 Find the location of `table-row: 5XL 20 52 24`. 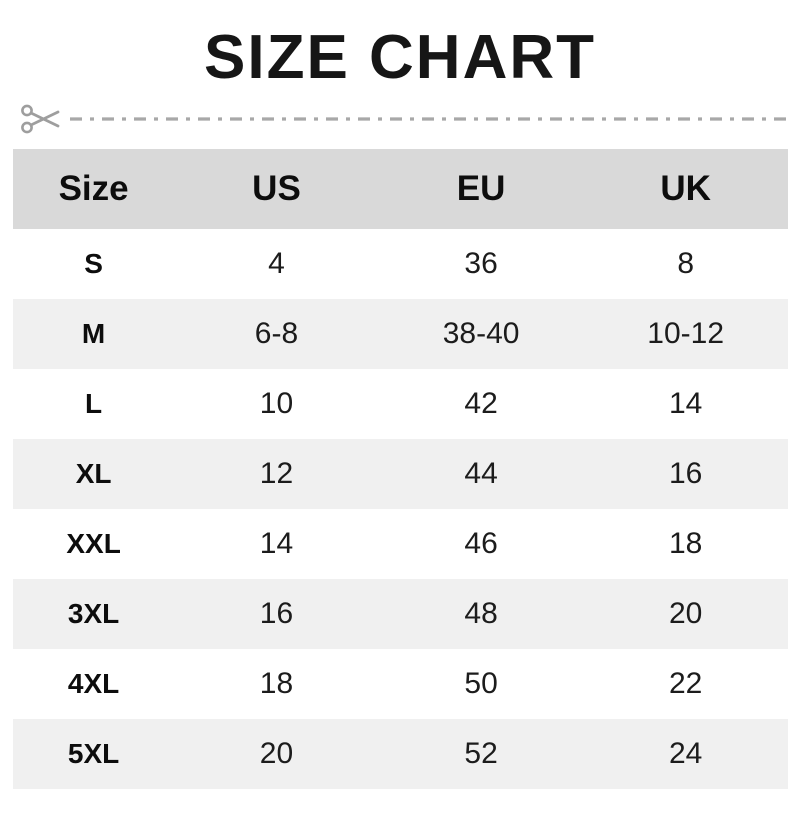

table-row: 5XL 20 52 24 is located at coordinates (400, 754).